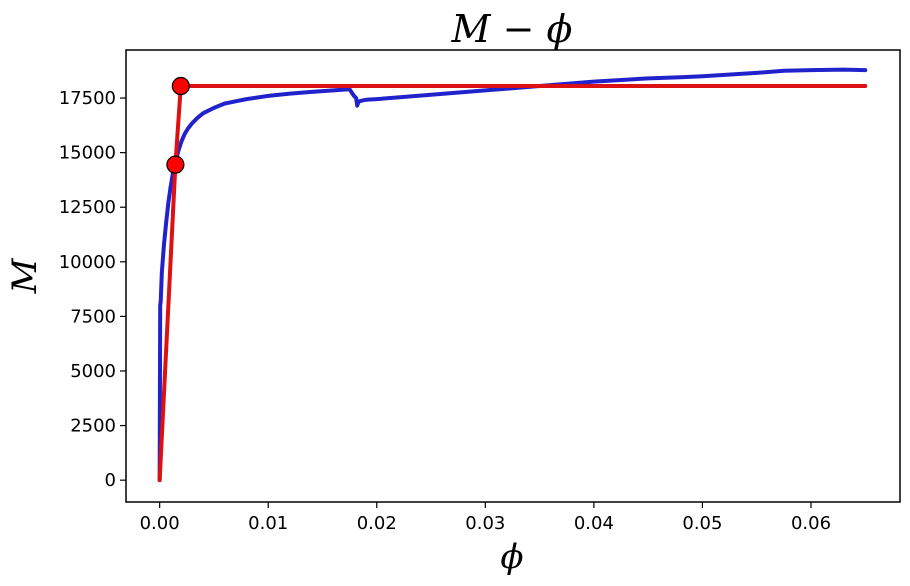 The image size is (910, 586). Describe the element at coordinates (110, 480) in the screenshot. I see `y-tick-label: 0` at that location.